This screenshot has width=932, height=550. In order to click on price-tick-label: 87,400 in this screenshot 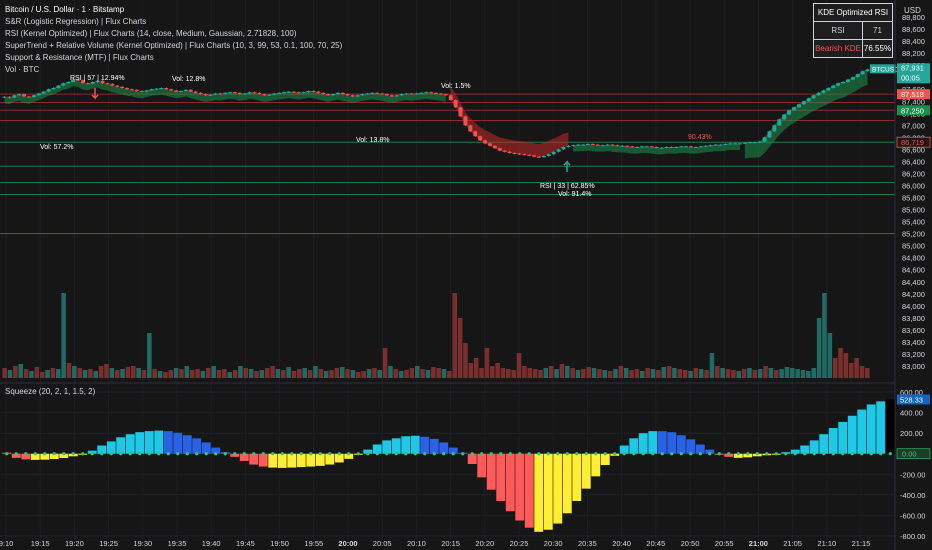, I will do `click(913, 101)`.